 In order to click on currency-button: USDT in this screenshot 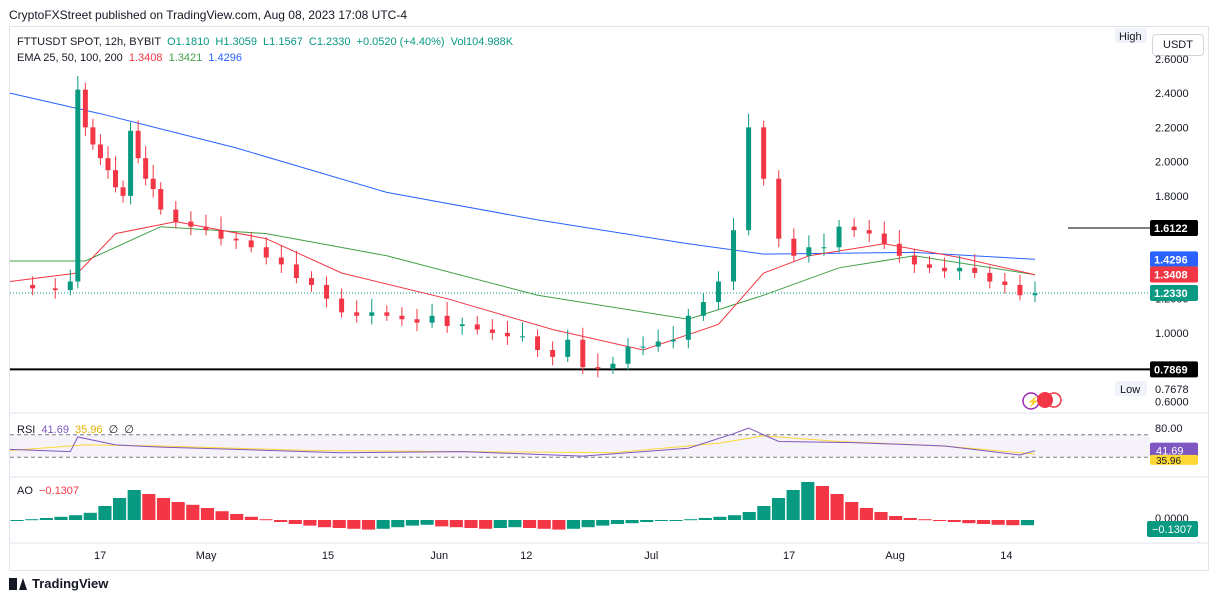, I will do `click(1178, 45)`.